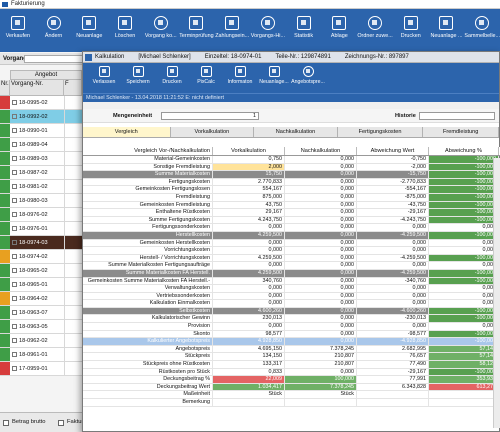 The width and height of the screenshot is (500, 432). What do you see at coordinates (249, 334) in the screenshot?
I see `vorkalkulation-value: 98,577` at bounding box center [249, 334].